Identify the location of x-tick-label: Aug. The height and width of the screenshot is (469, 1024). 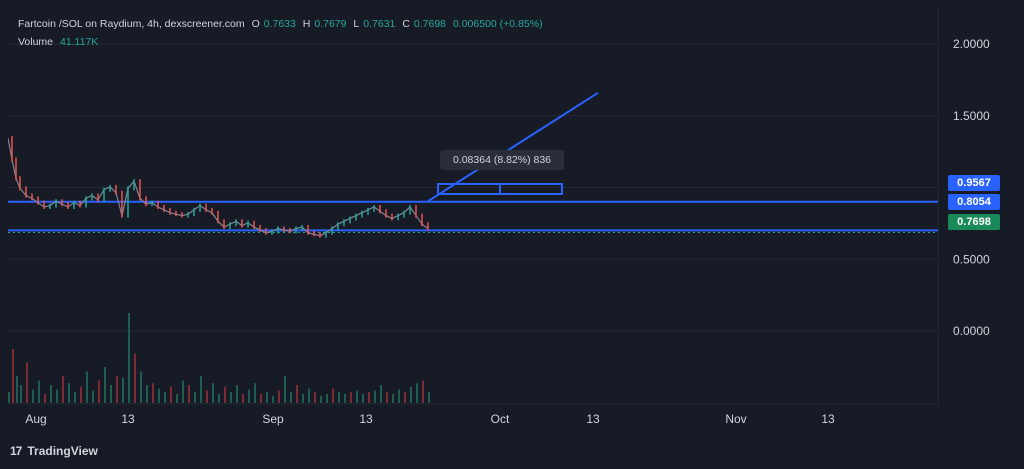
(35, 419).